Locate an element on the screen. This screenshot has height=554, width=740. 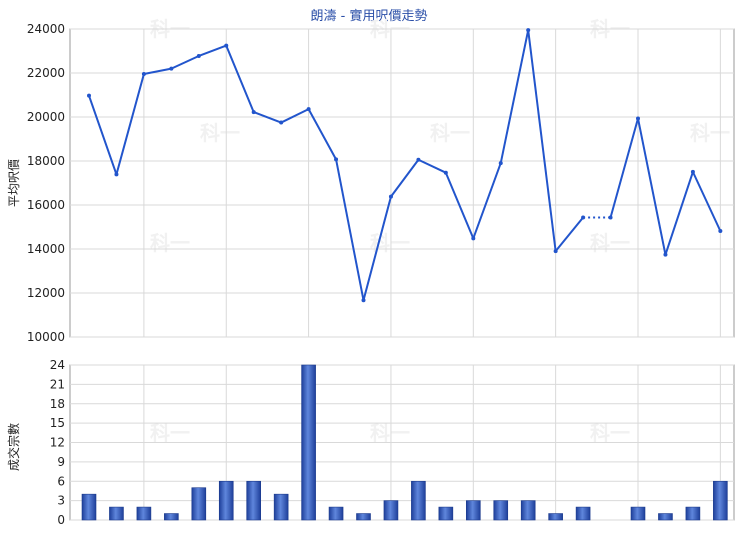
count-y-tick-label: 9 is located at coordinates (61, 462).